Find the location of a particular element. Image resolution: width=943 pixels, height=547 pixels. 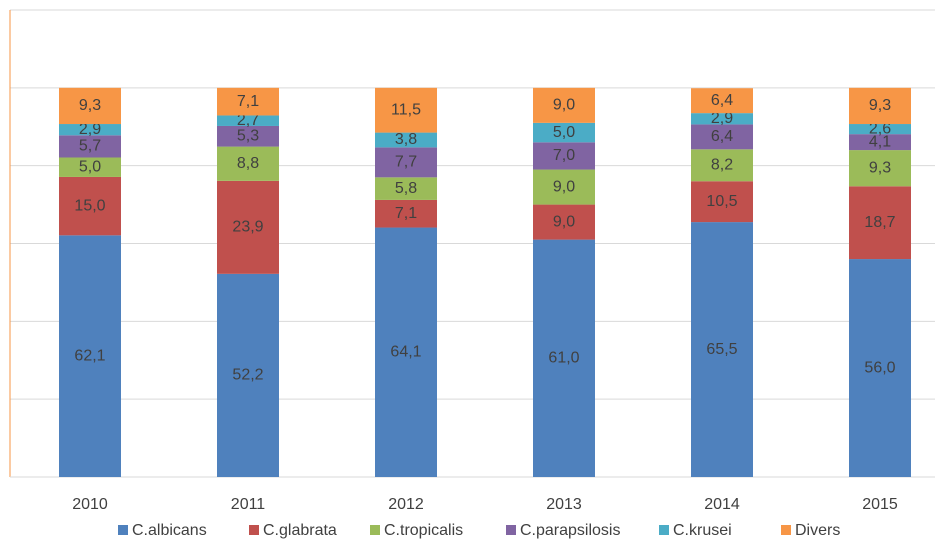

data-label: 5,8 is located at coordinates (406, 188).